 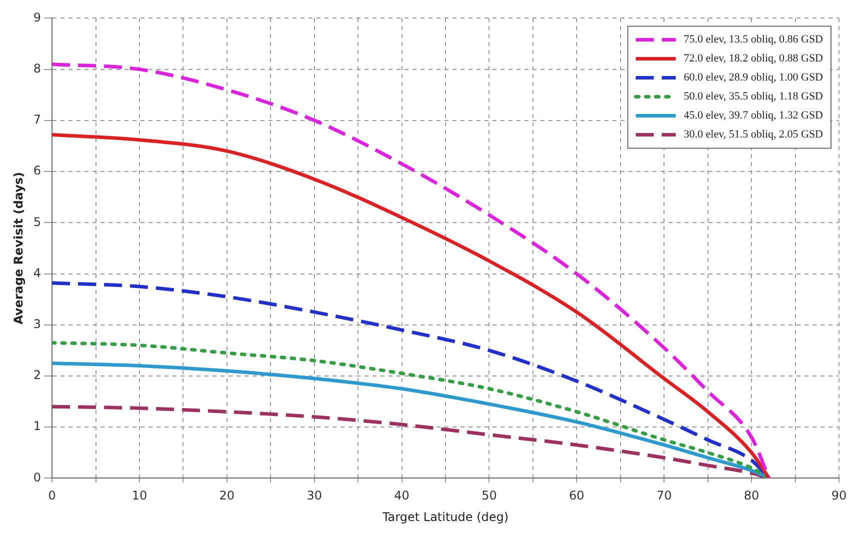 I want to click on x-tick-label: 70, so click(x=664, y=495).